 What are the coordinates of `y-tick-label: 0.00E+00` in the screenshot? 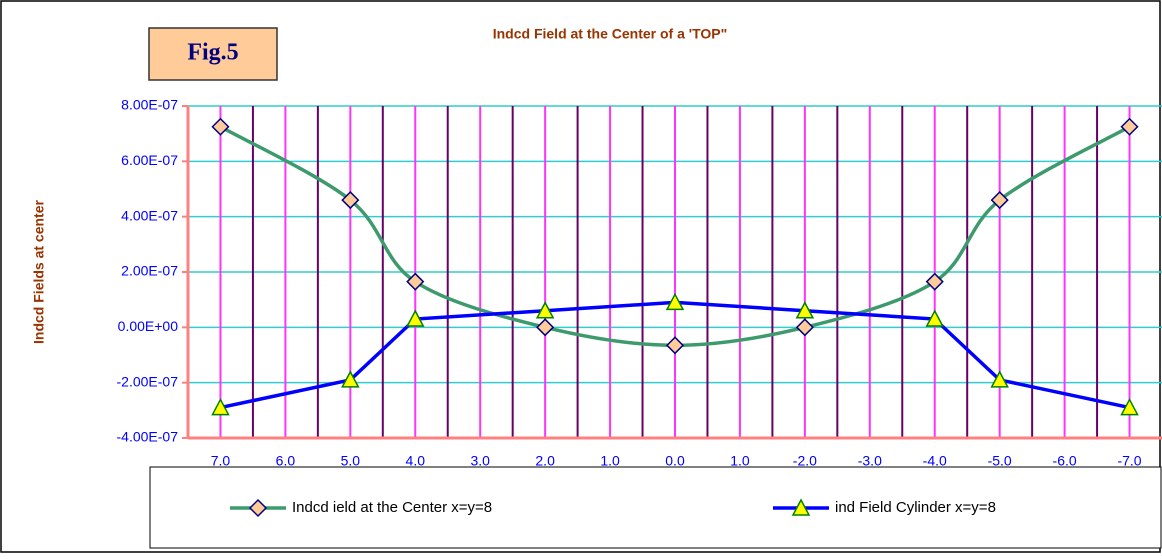 It's located at (148, 326).